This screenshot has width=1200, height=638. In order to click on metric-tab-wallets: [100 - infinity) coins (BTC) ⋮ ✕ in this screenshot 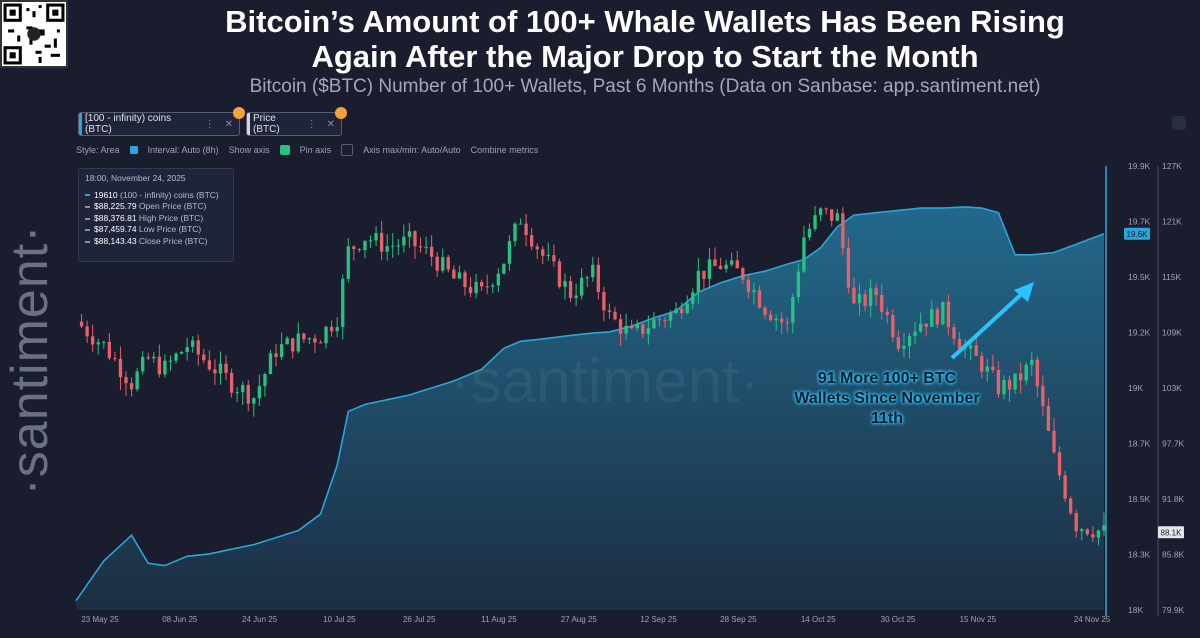, I will do `click(161, 121)`.